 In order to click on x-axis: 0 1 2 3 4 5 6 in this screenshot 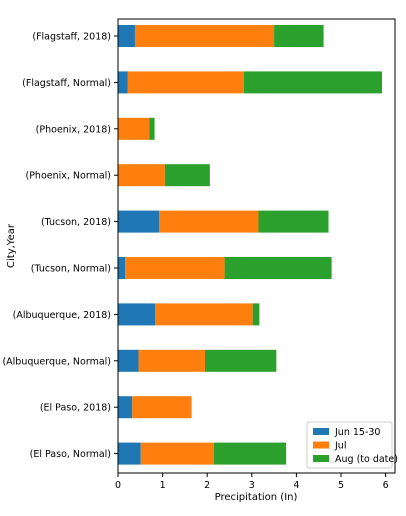, I will do `click(252, 482)`.